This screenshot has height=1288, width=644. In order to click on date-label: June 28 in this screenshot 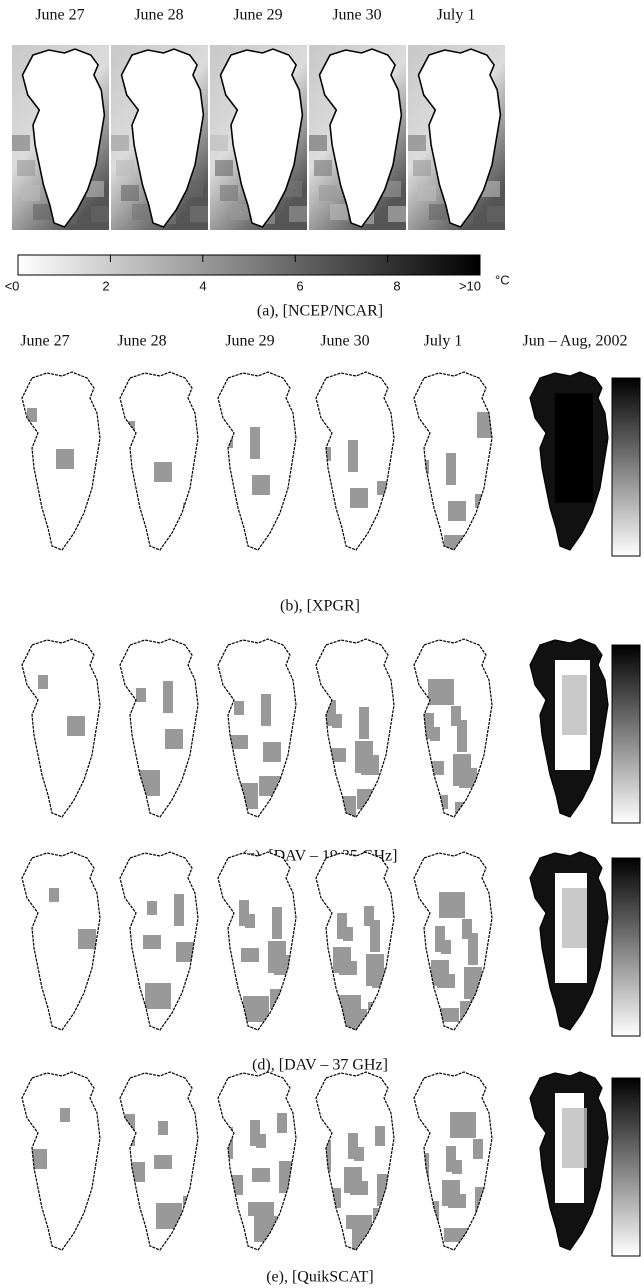, I will do `click(158, 15)`.